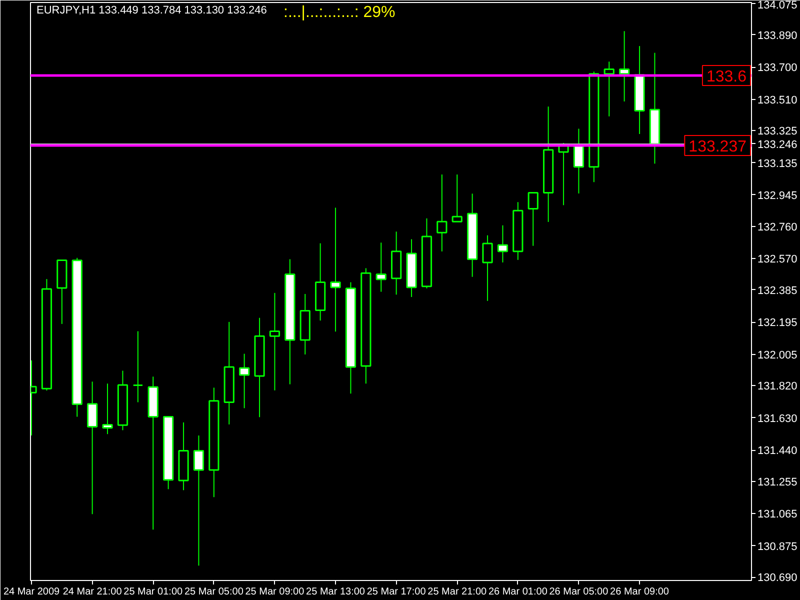 The height and width of the screenshot is (600, 800). Describe the element at coordinates (778, 164) in the screenshot. I see `y-tick-label: 133.135` at that location.